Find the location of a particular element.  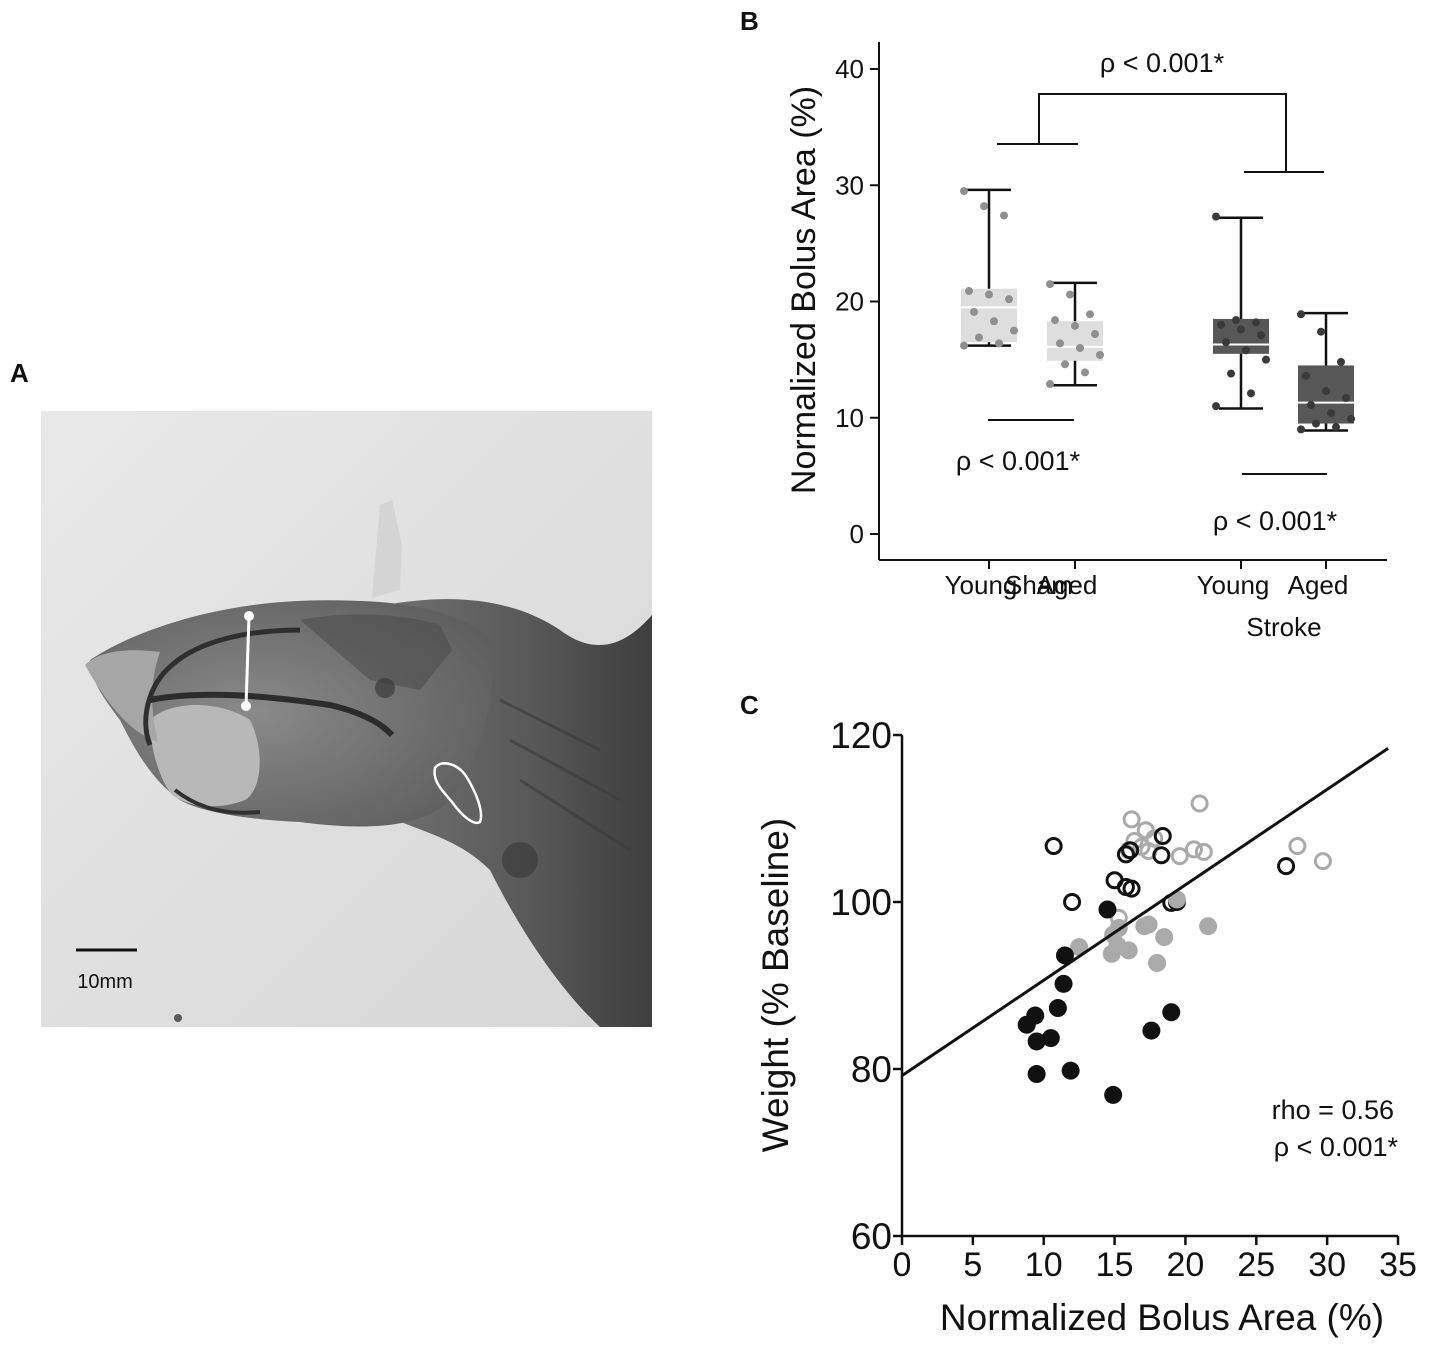

chart-b-group-label-sham: Sham is located at coordinates (1039, 585).